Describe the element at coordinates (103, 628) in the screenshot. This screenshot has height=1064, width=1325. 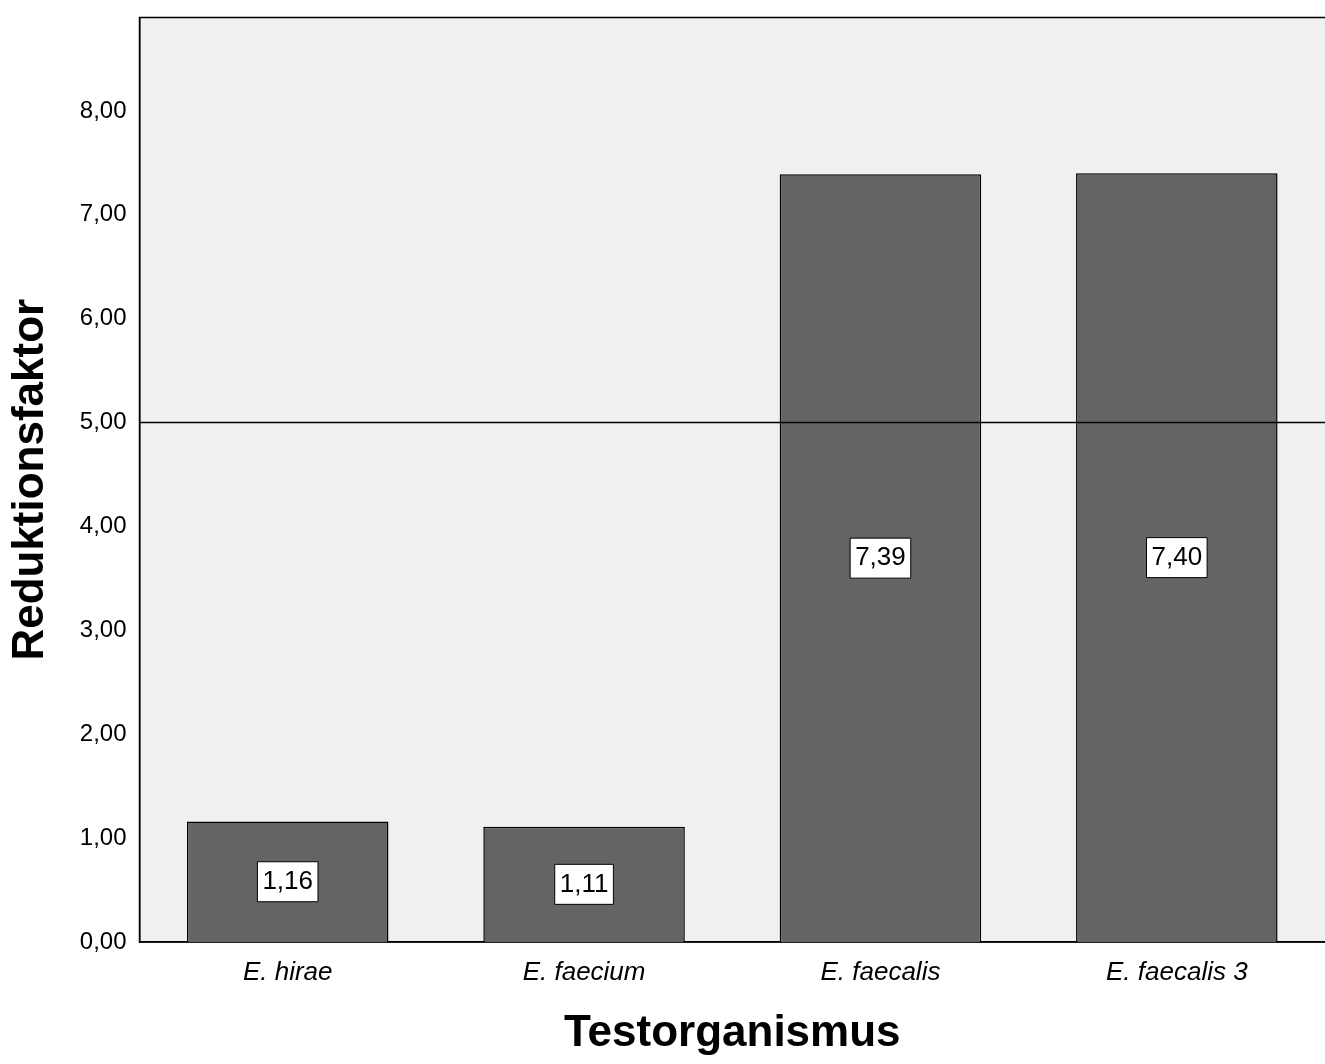
I see `y-tick-label: 3,00` at that location.